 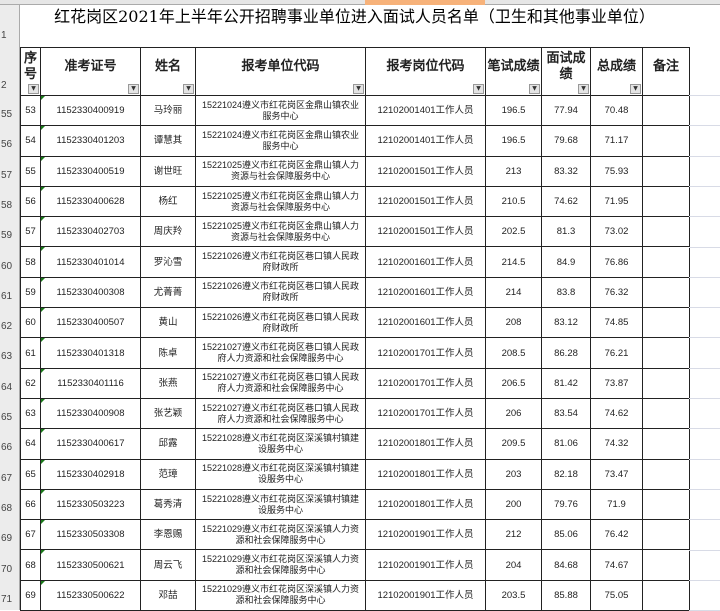 I want to click on cell-col-written: 204, so click(x=513, y=565).